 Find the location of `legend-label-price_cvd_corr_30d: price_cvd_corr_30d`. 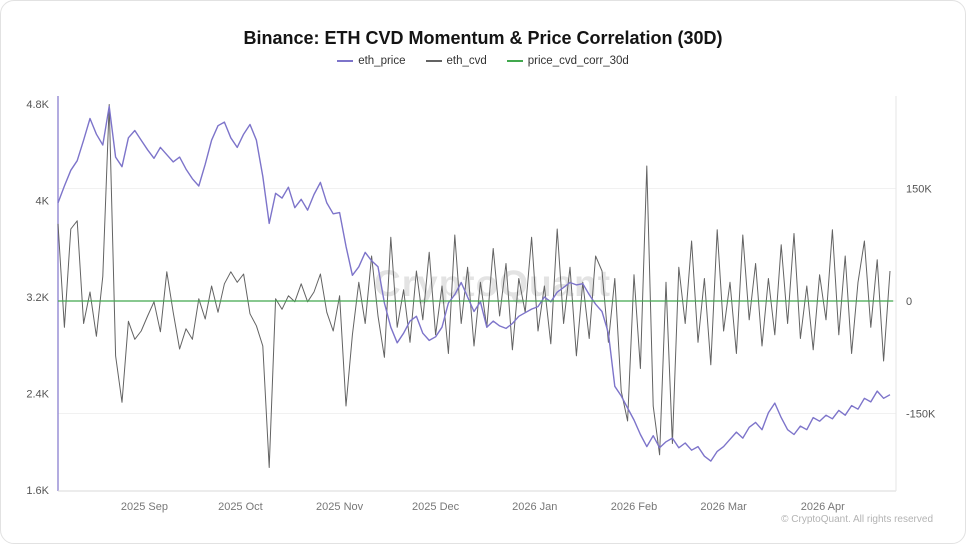

legend-label-price_cvd_corr_30d: price_cvd_corr_30d is located at coordinates (578, 61).